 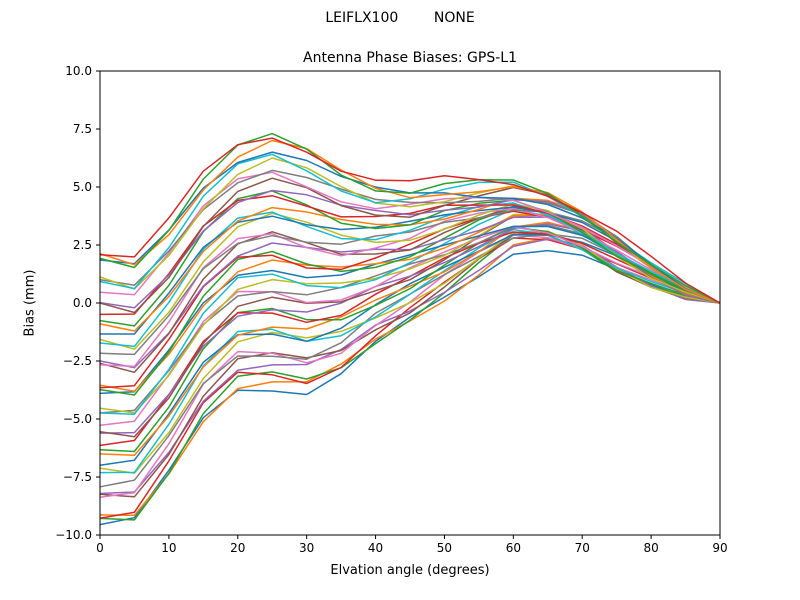 I want to click on x-tick-label: 10, so click(x=169, y=548).